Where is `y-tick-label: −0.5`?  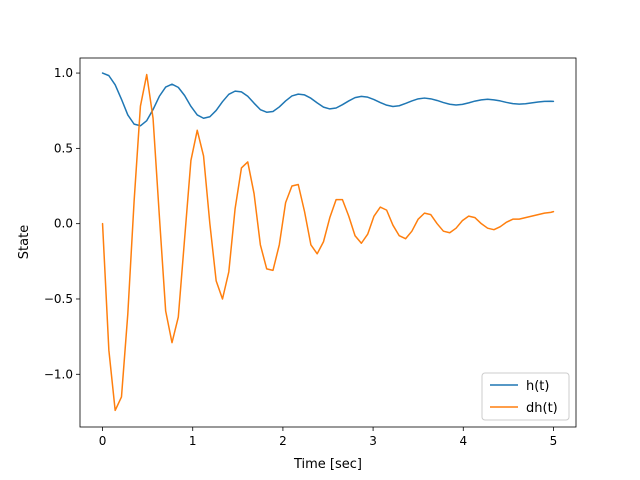
y-tick-label: −0.5 is located at coordinates (58, 299).